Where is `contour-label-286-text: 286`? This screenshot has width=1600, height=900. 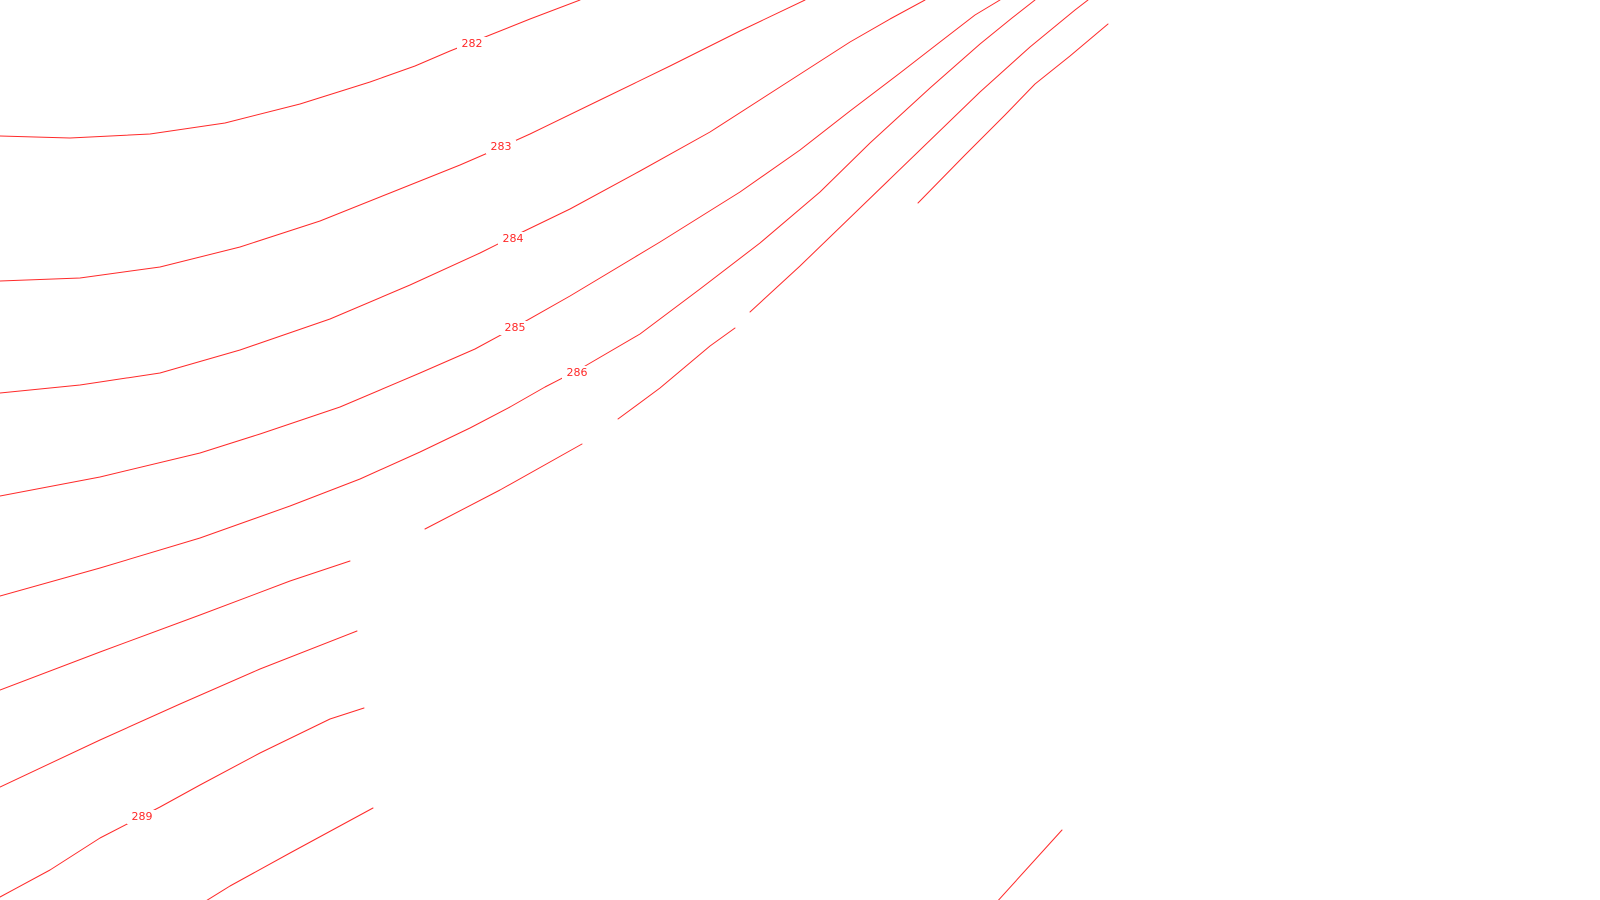 contour-label-286-text: 286 is located at coordinates (577, 372).